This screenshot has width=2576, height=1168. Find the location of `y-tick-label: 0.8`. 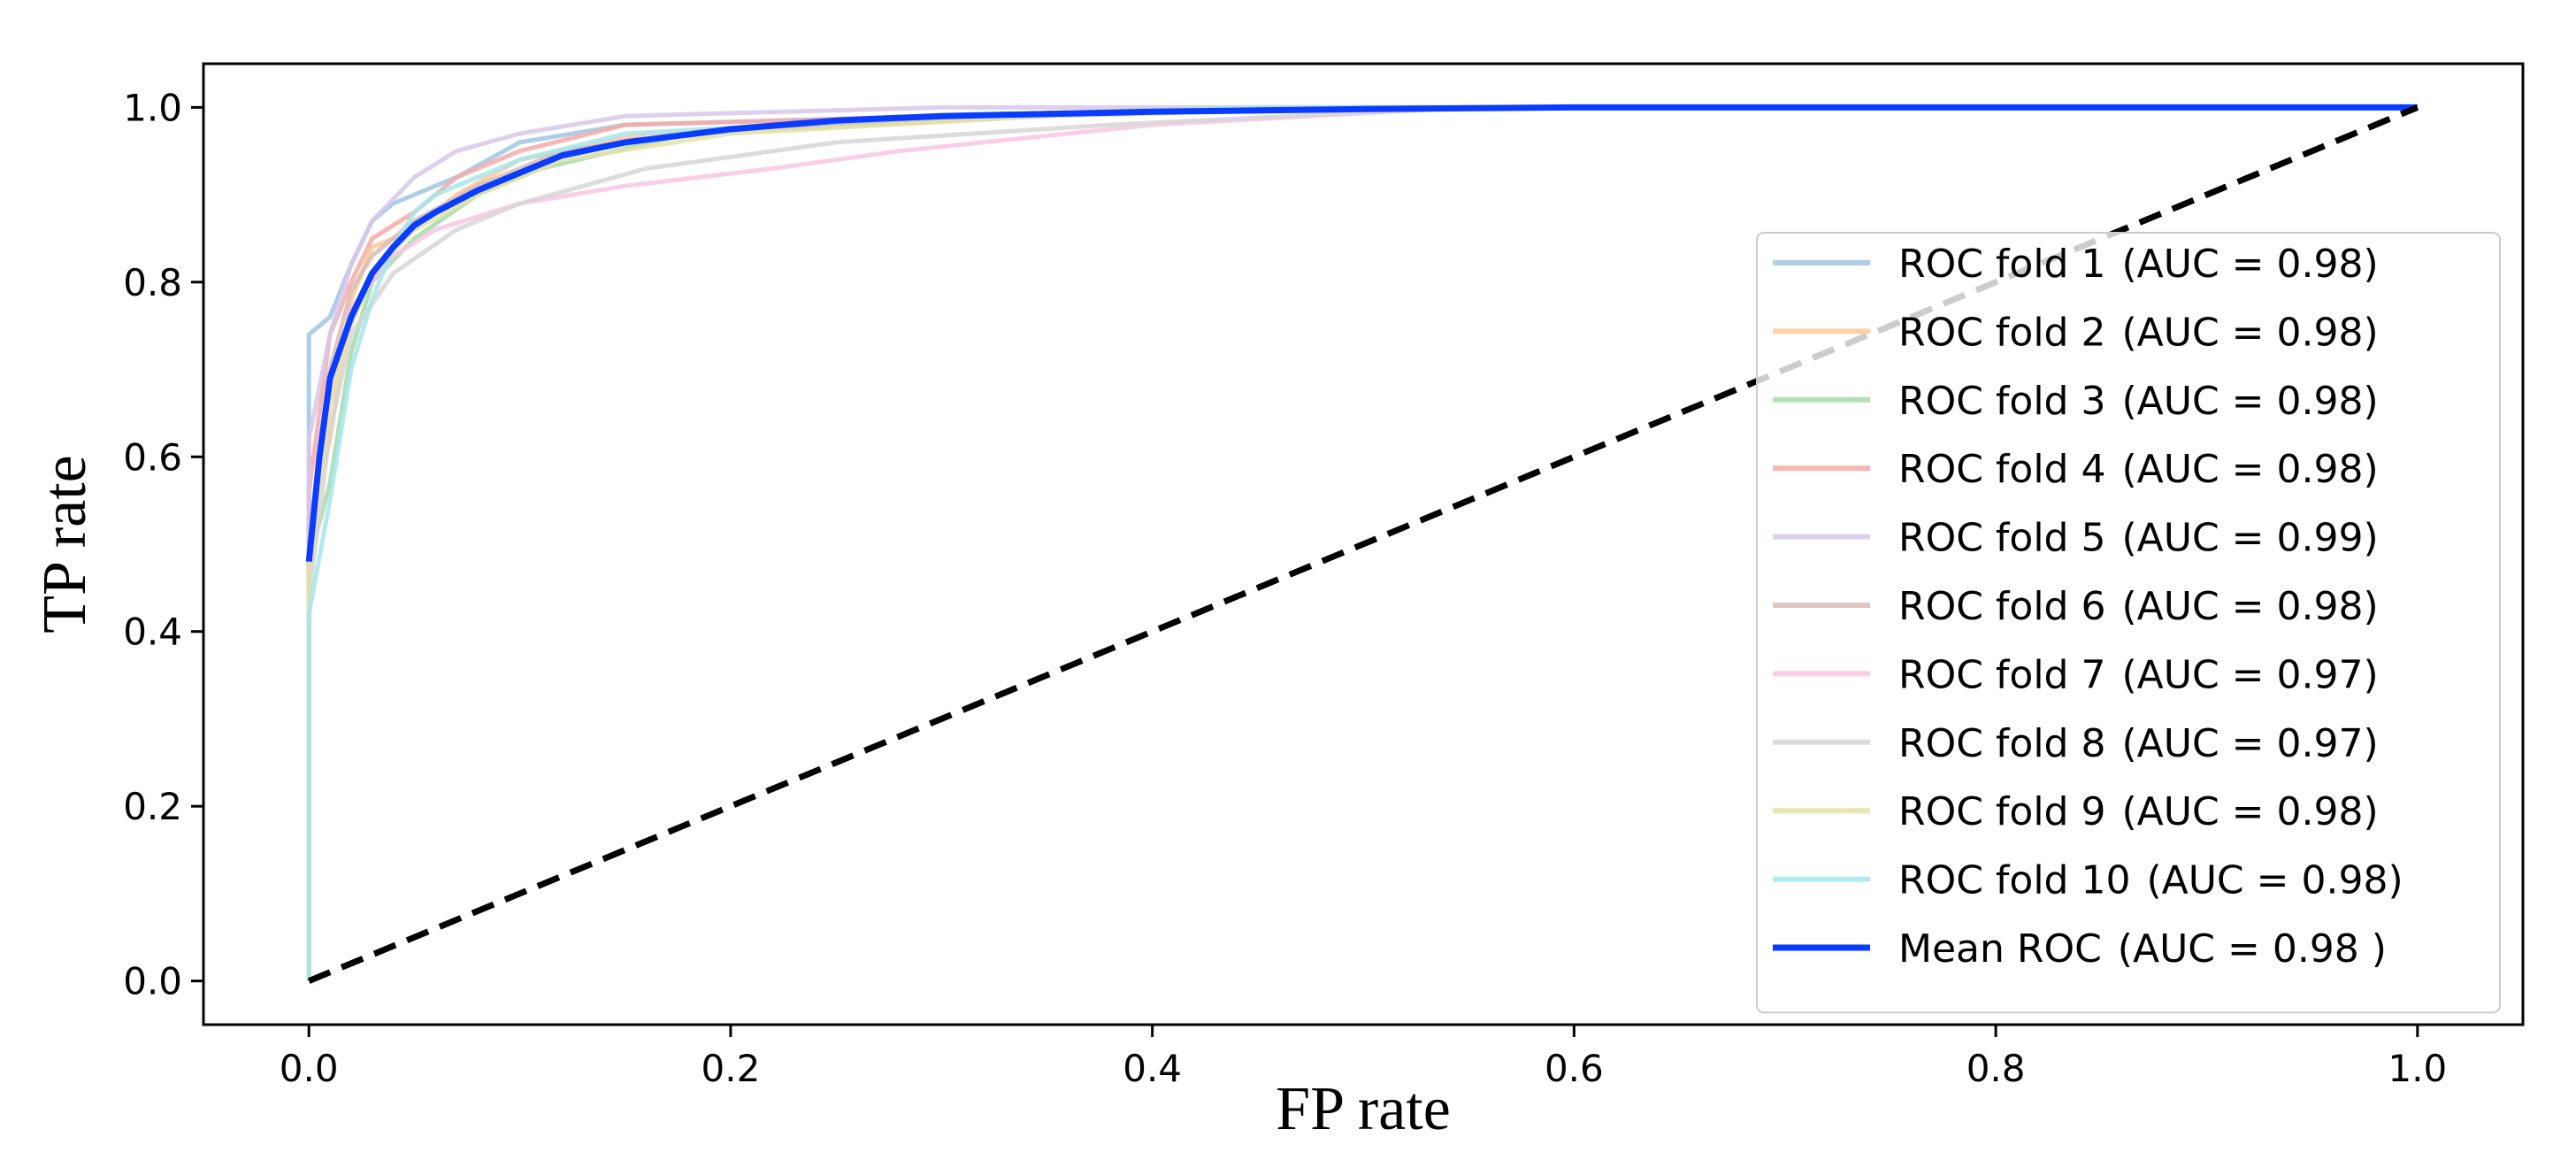

y-tick-label: 0.8 is located at coordinates (152, 283).